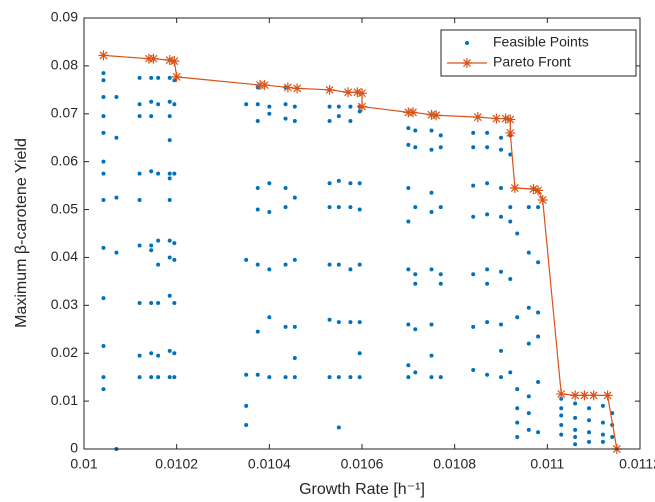  I want to click on x-tick-label: 0.0106, so click(362, 464).